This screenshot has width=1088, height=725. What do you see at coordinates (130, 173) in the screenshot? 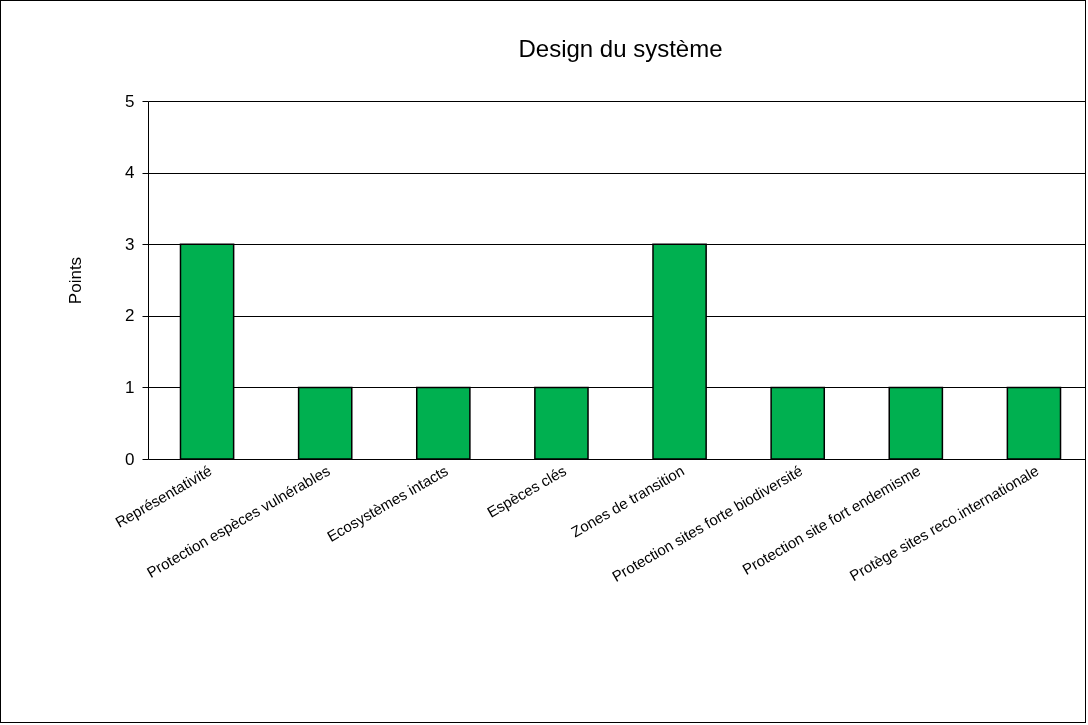
I see `y-tick-label: 4` at bounding box center [130, 173].